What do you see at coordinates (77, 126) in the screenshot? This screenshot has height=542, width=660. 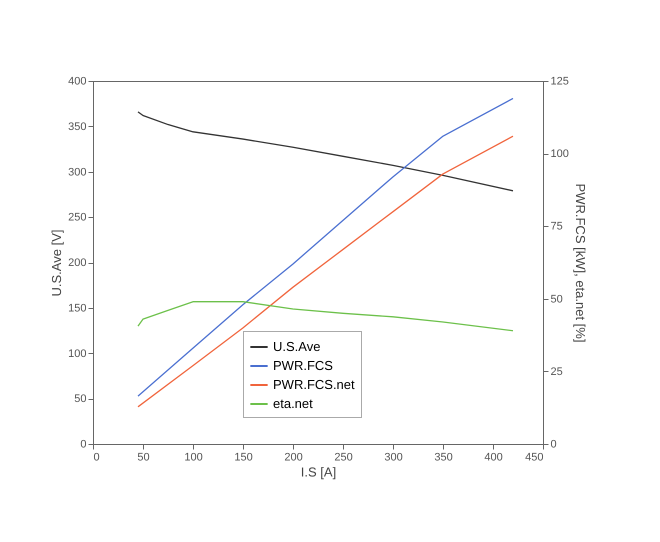 I see `y-tick-label: 350` at bounding box center [77, 126].